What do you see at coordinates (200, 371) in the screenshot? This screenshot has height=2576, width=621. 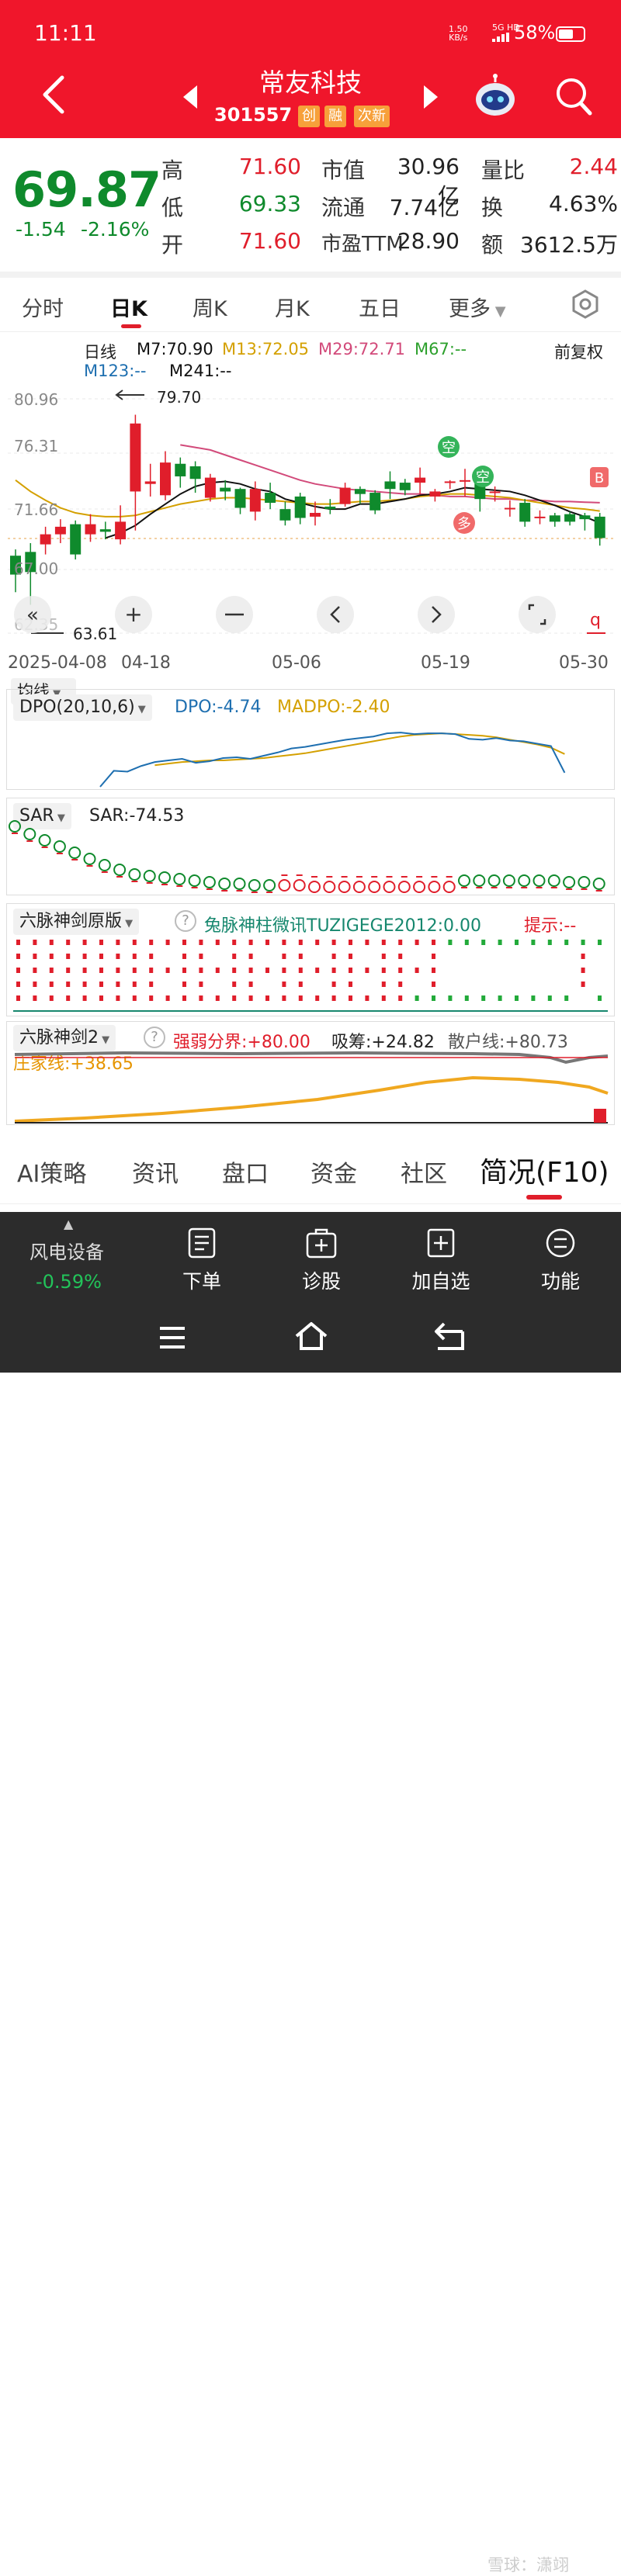 I see `ma241-value: M241:--` at bounding box center [200, 371].